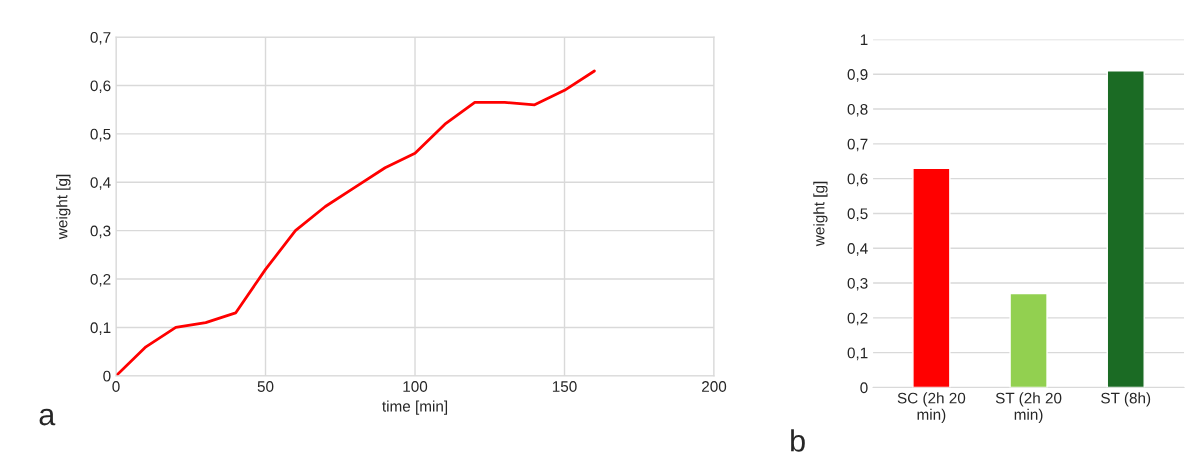  What do you see at coordinates (714, 386) in the screenshot?
I see `x-tick-label: 200` at bounding box center [714, 386].